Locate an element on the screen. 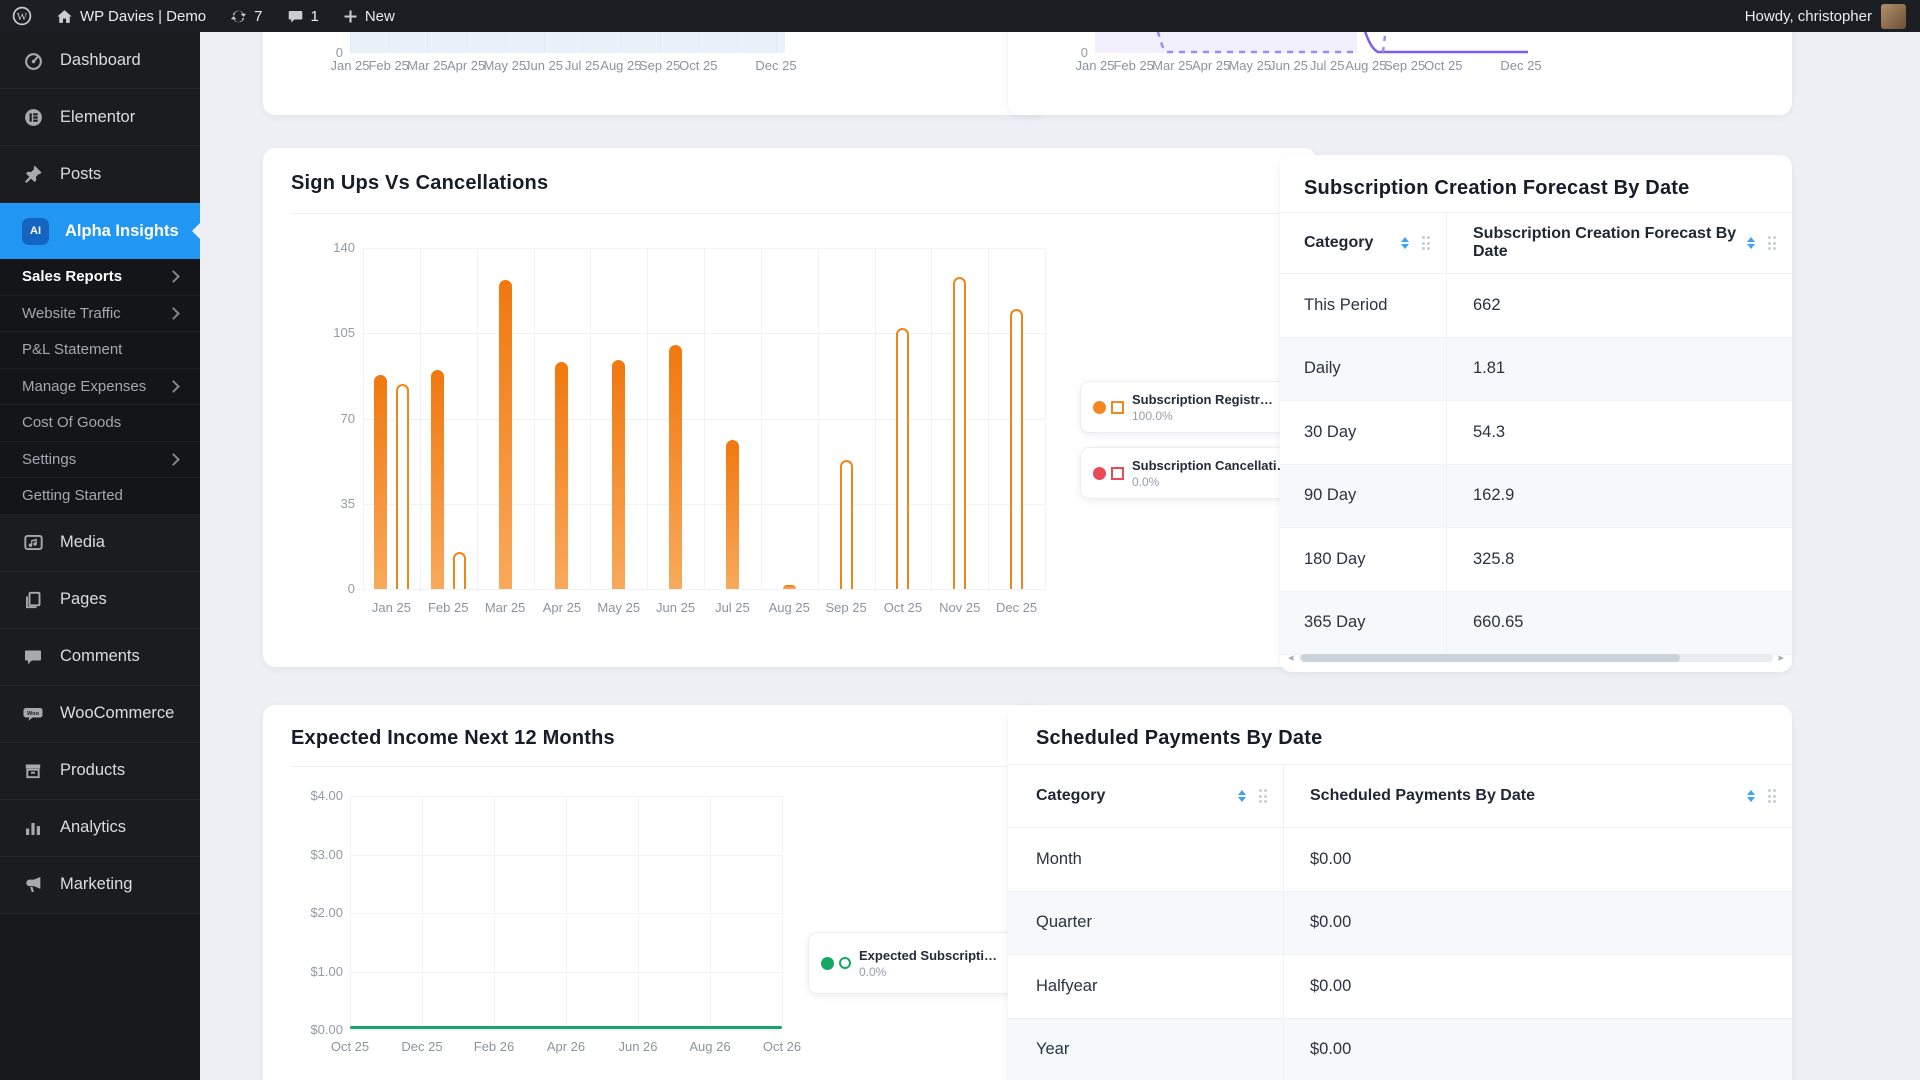 This screenshot has width=1920, height=1080. x-tick-label: Jan 25 is located at coordinates (1095, 65).